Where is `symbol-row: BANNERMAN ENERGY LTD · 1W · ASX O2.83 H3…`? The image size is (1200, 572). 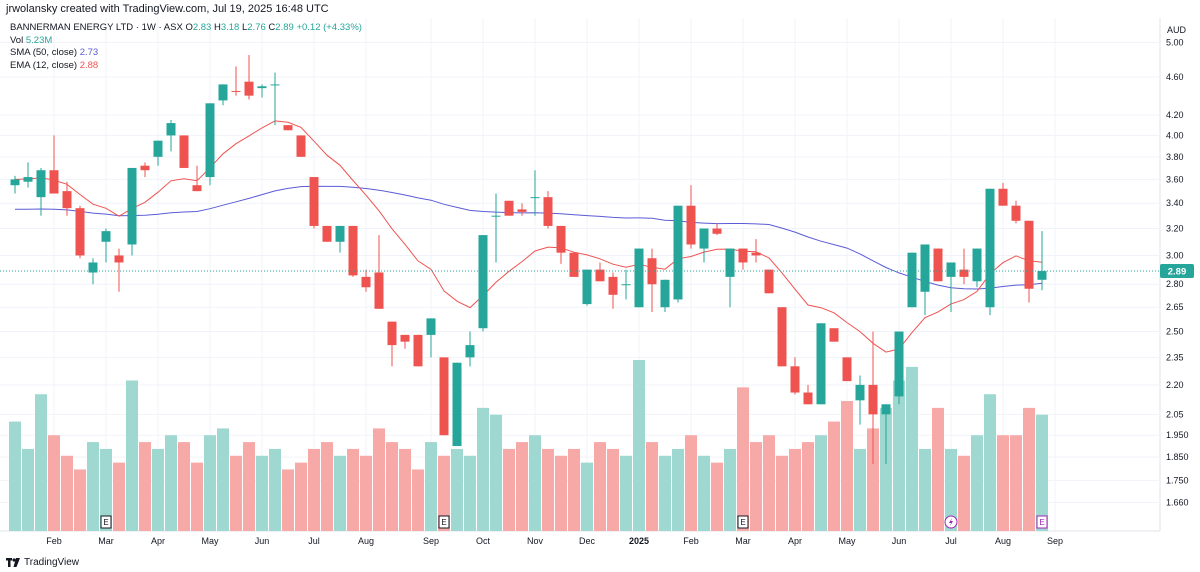 symbol-row: BANNERMAN ENERGY LTD · 1W · ASX O2.83 H3… is located at coordinates (186, 28).